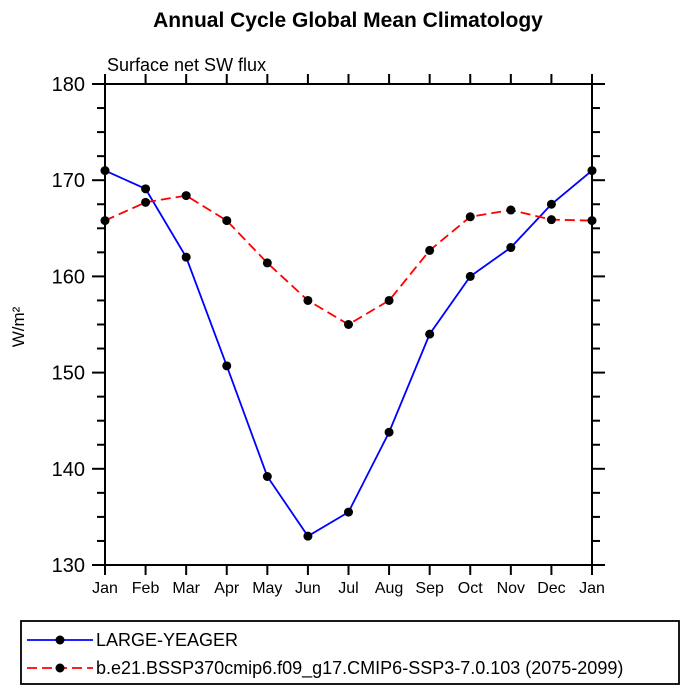  What do you see at coordinates (68, 470) in the screenshot?
I see `y-tick-label: 140` at bounding box center [68, 470].